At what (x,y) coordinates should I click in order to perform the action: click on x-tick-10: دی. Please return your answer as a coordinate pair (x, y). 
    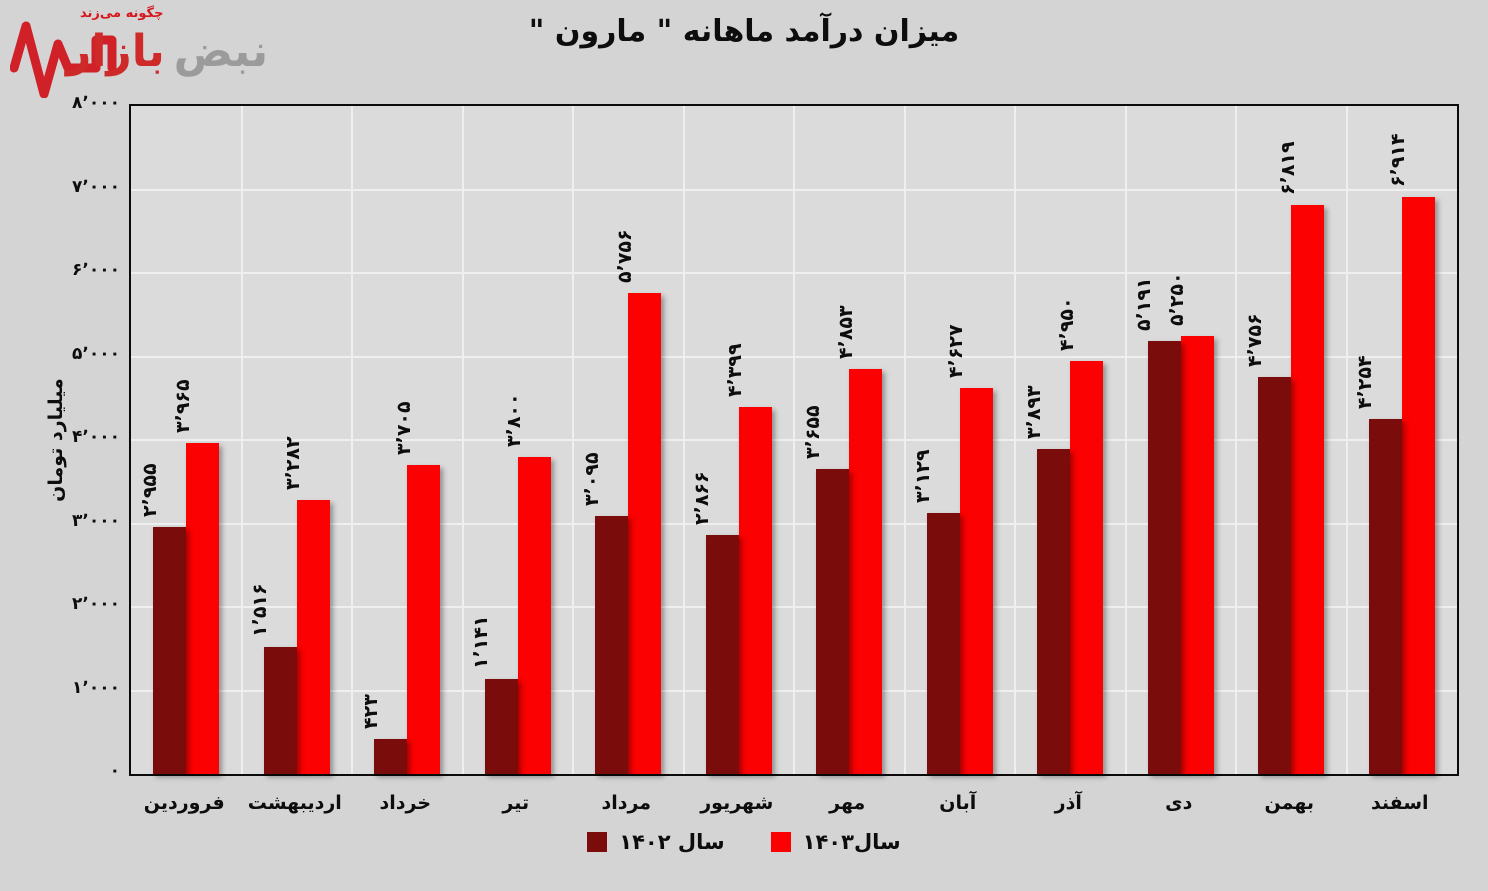
    Looking at the image, I should click on (1179, 803).